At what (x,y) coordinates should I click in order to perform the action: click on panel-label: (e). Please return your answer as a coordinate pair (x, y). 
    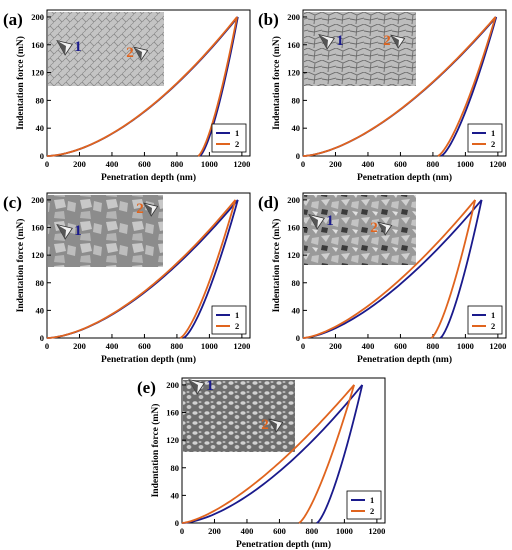
    Looking at the image, I should click on (146, 387).